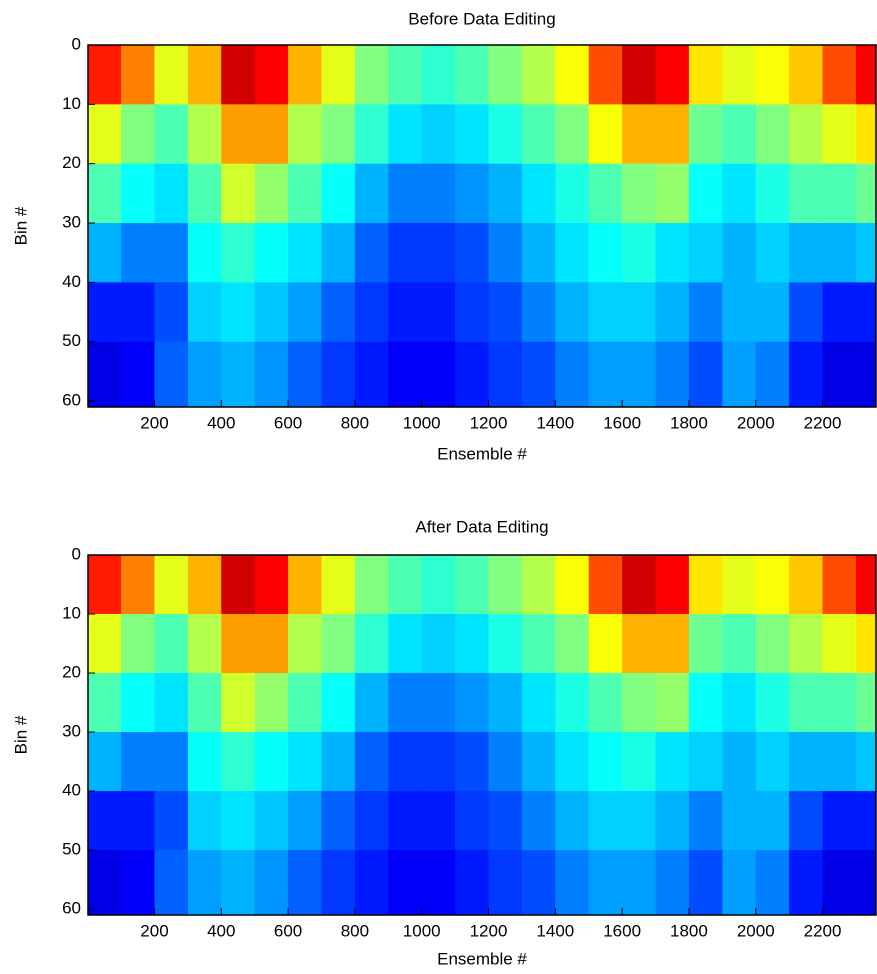 Image resolution: width=877 pixels, height=974 pixels. What do you see at coordinates (689, 930) in the screenshot?
I see `x-tick-label: 1800` at bounding box center [689, 930].